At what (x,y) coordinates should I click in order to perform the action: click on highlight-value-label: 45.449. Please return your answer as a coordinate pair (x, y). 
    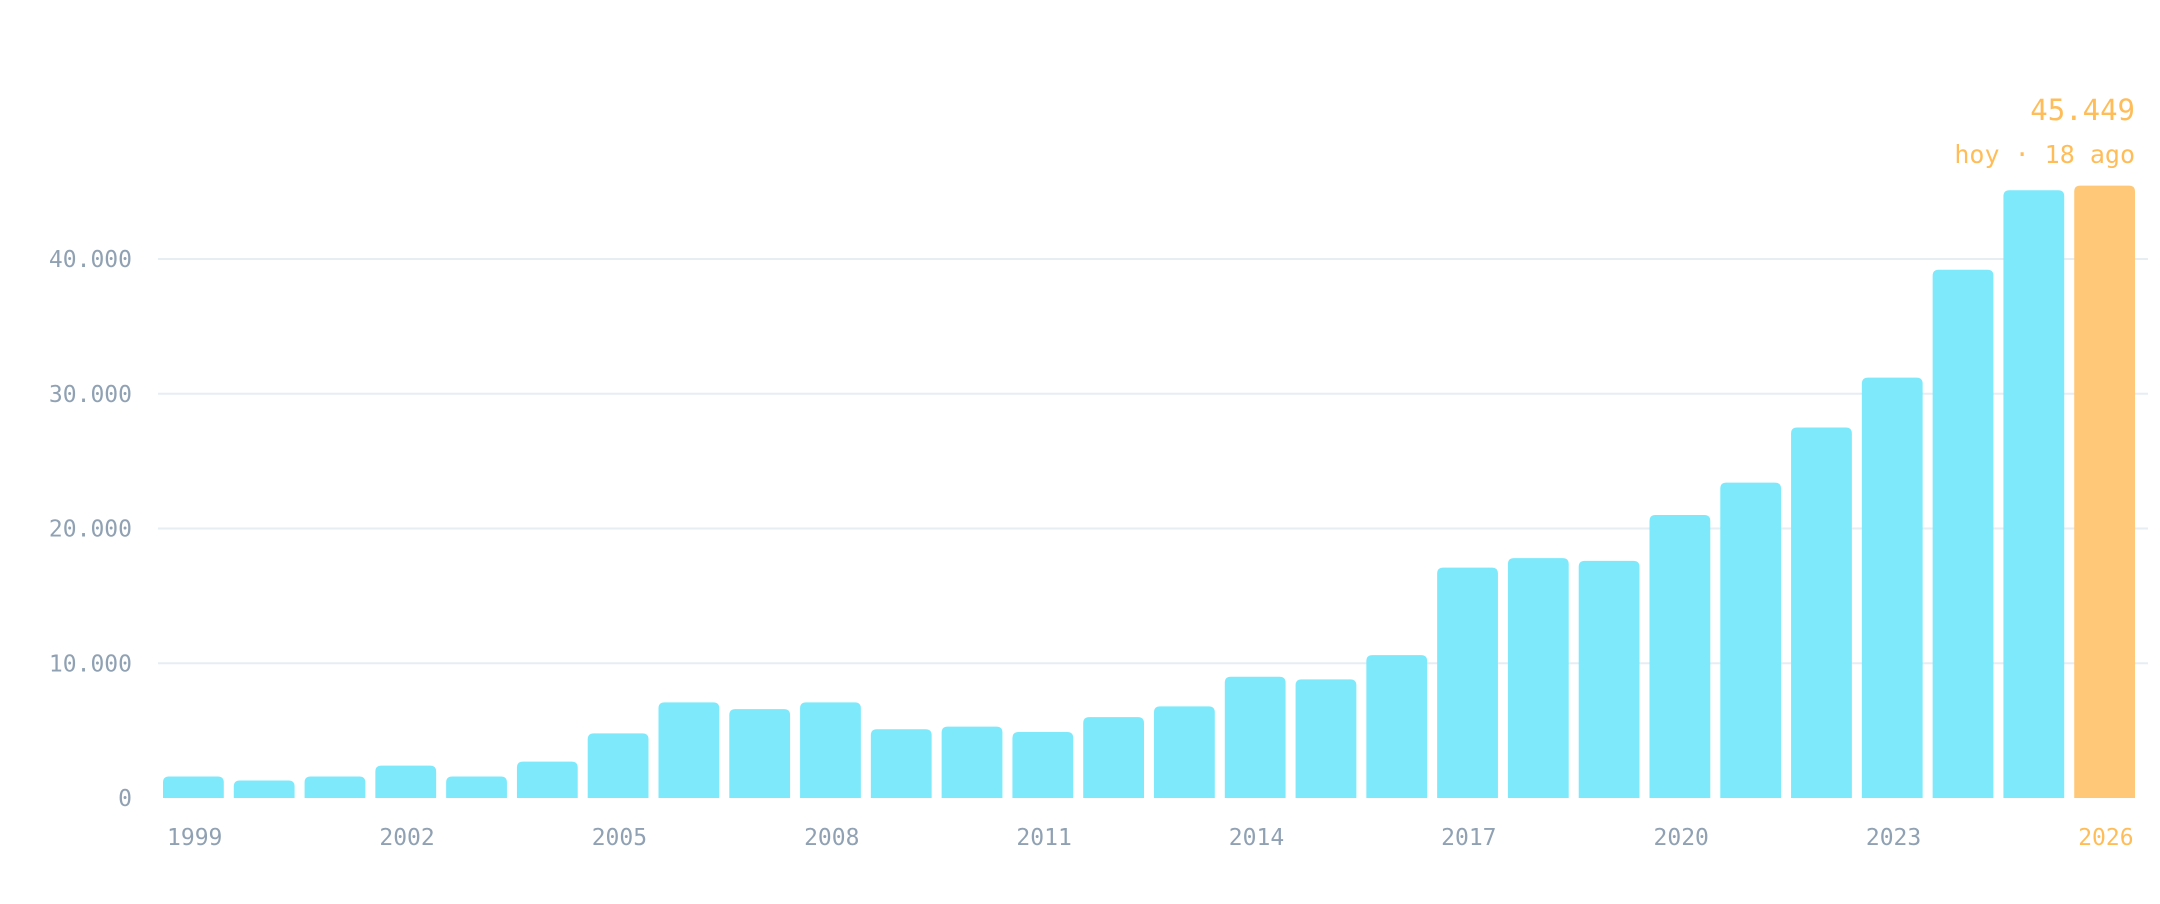
    Looking at the image, I should click on (2082, 110).